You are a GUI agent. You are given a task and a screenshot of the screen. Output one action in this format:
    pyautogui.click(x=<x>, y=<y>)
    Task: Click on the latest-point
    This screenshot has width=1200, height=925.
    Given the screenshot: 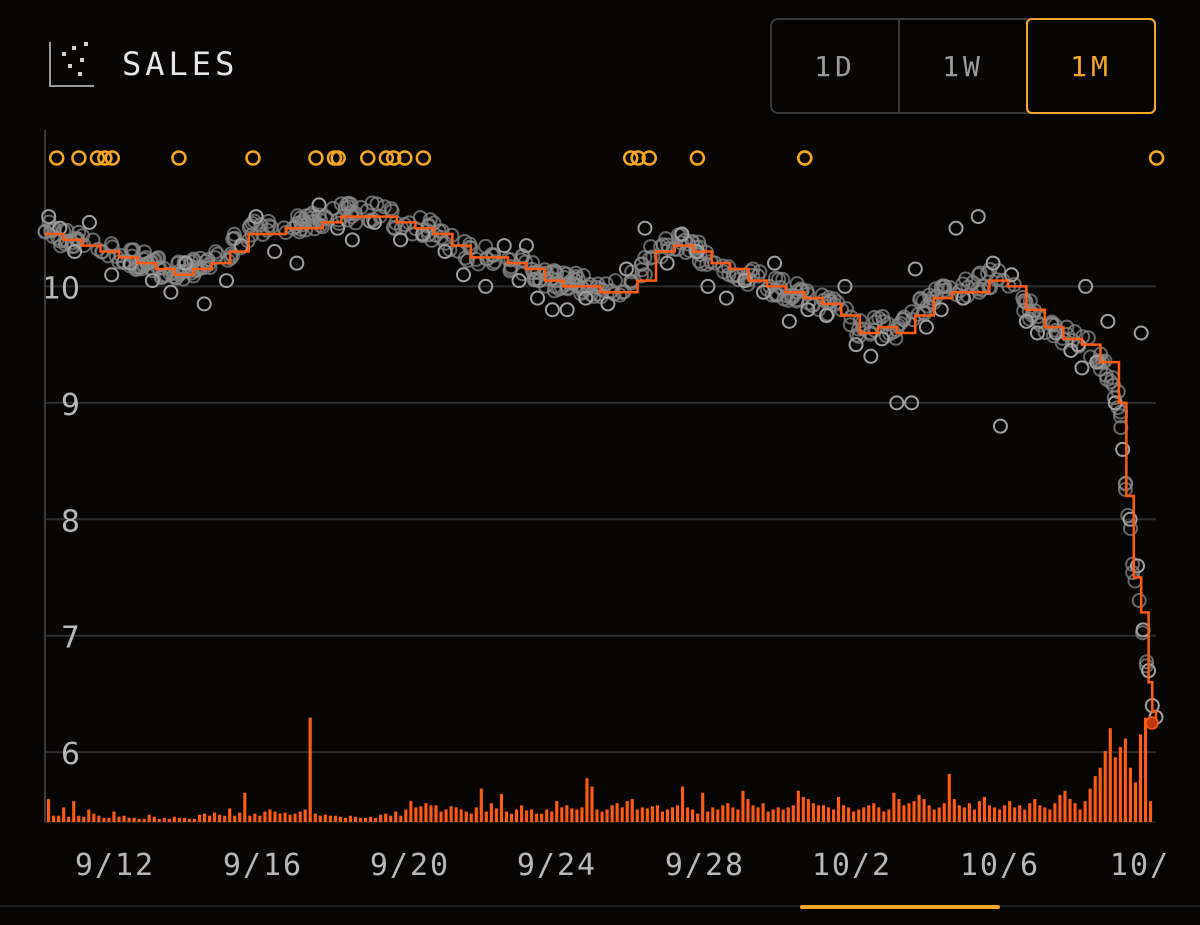 What is the action you would take?
    pyautogui.click(x=1152, y=723)
    